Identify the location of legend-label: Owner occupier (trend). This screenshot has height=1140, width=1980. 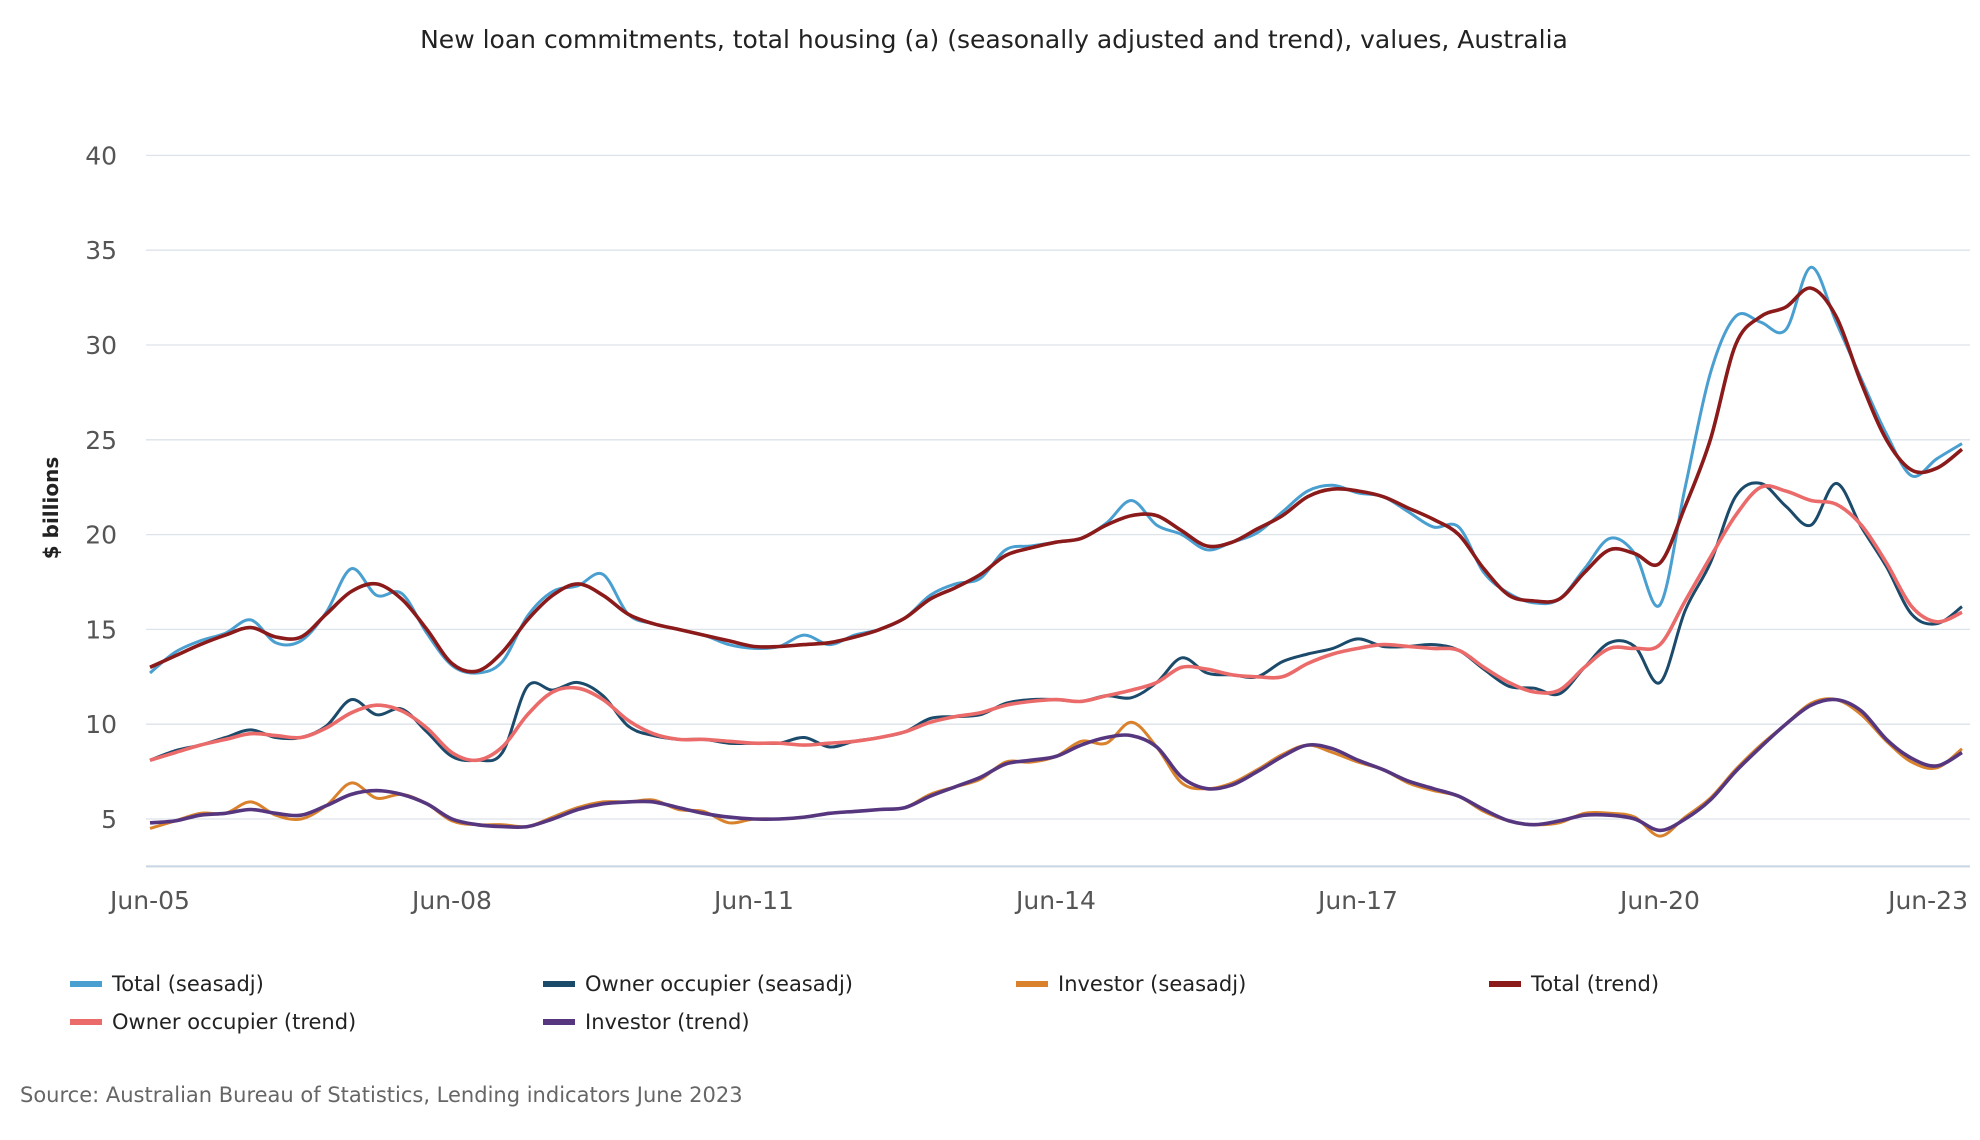
(234, 1022).